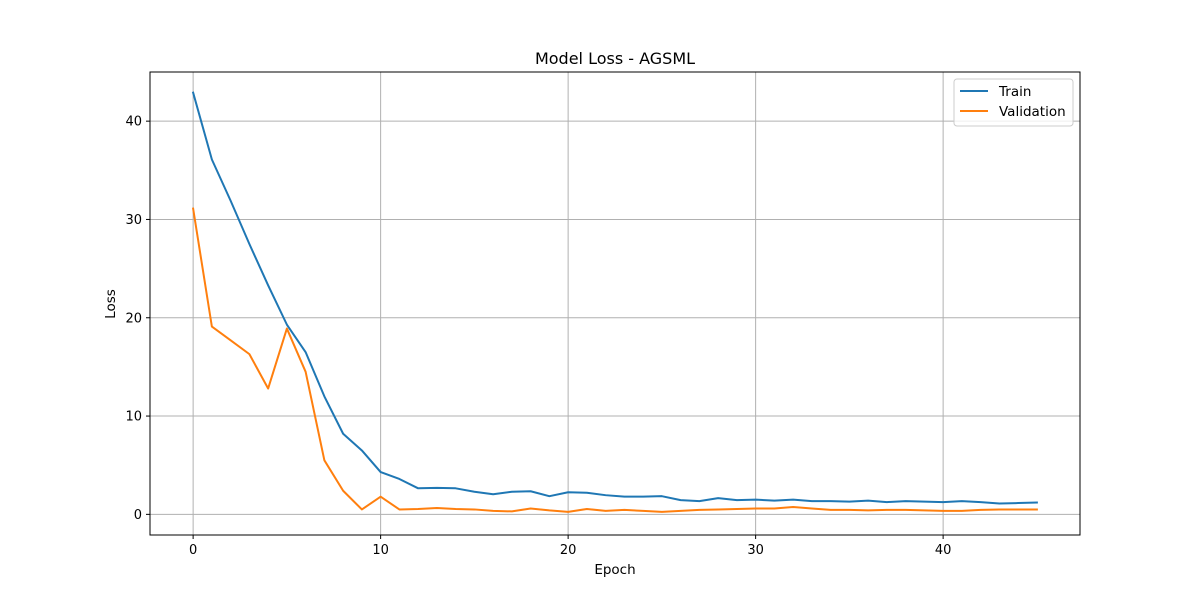 This screenshot has width=1200, height=600. I want to click on x-axis-label: Epoch, so click(614, 570).